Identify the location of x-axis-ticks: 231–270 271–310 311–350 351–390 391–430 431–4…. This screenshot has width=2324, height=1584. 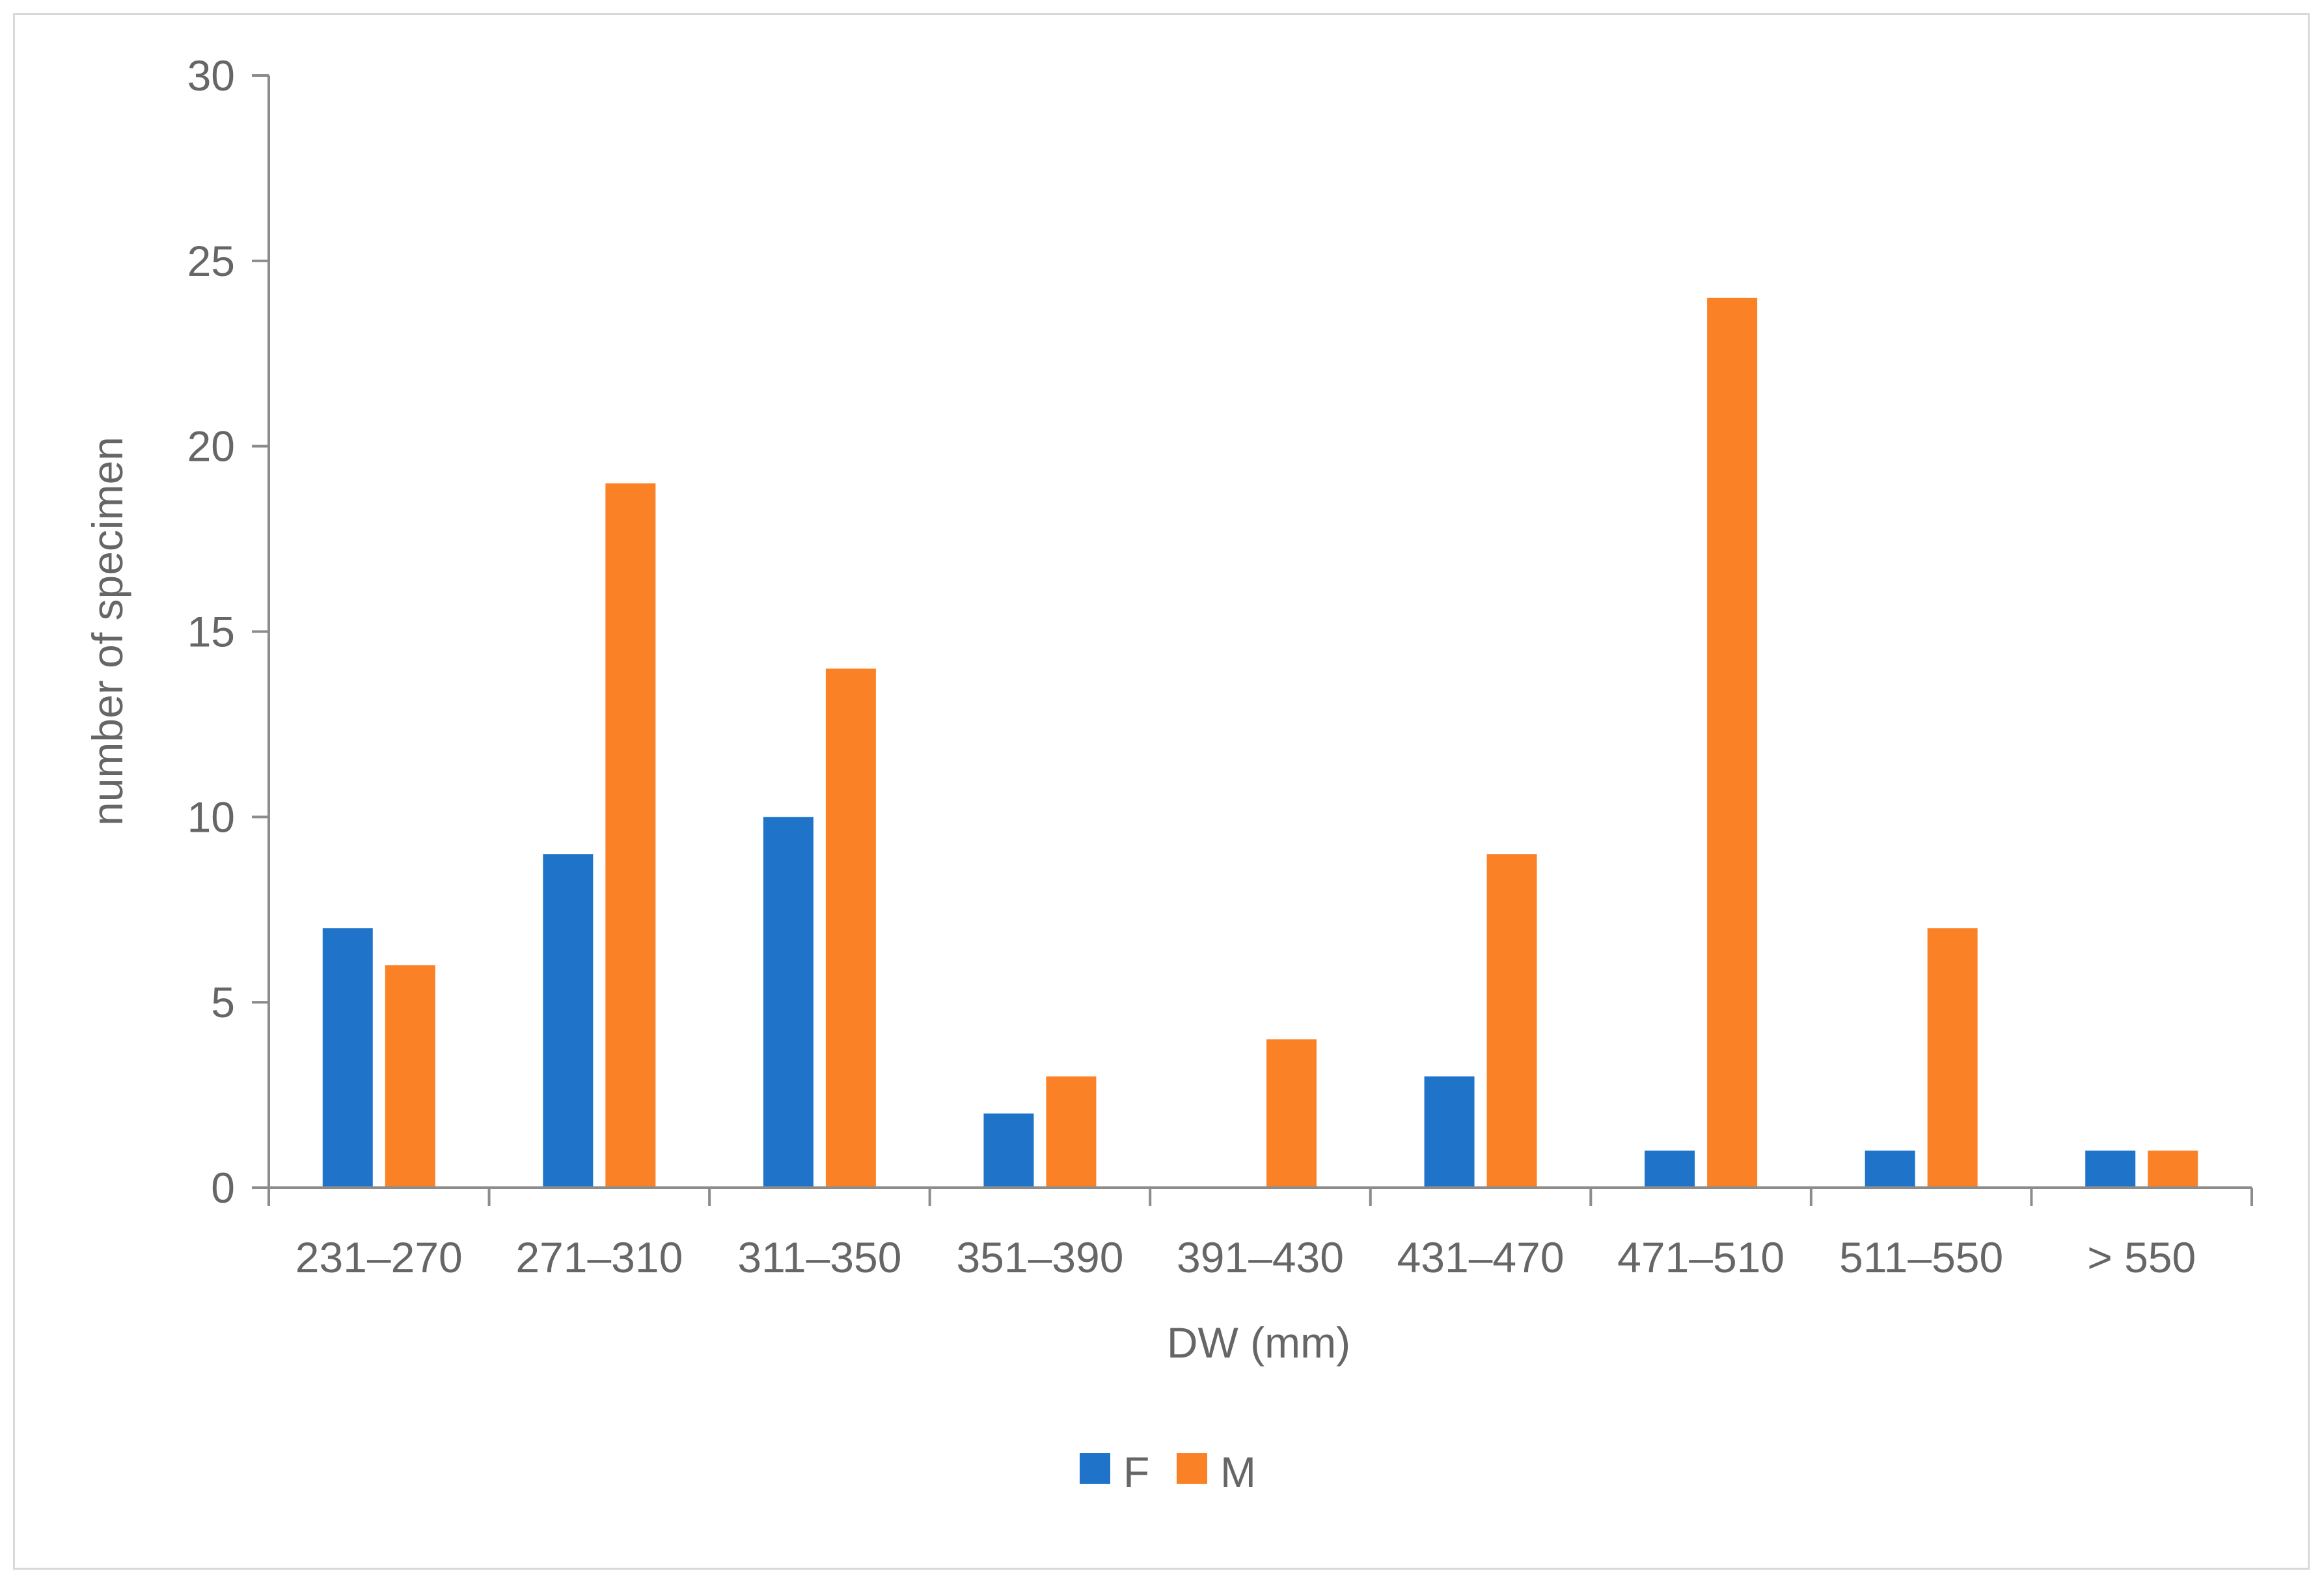
(1260, 1234).